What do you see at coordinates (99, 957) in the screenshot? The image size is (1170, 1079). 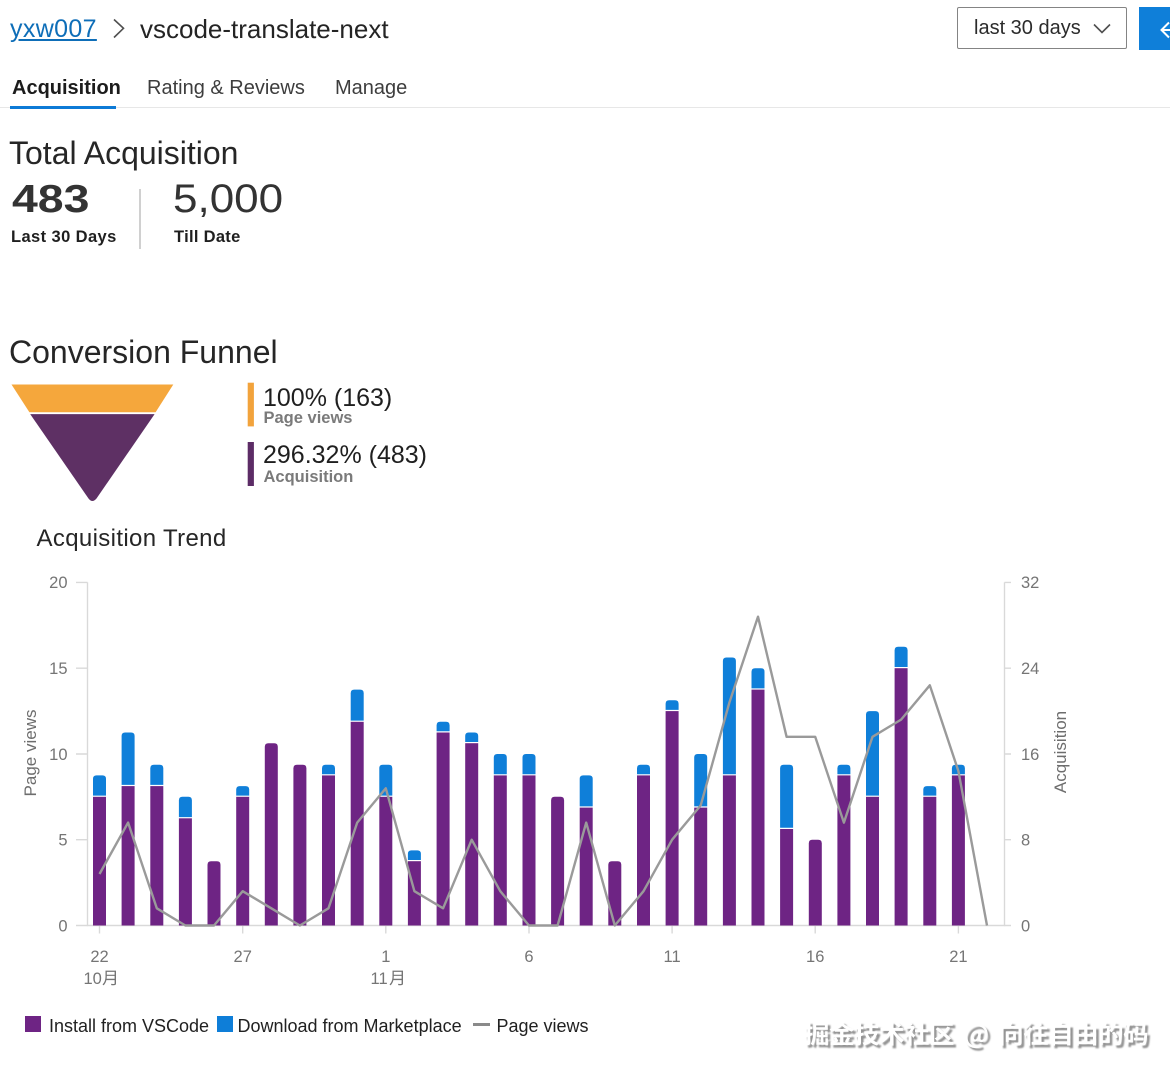 I see `svg-text: 22` at bounding box center [99, 957].